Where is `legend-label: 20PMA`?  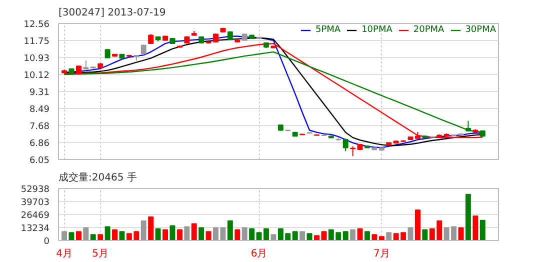
legend-label: 20PMA is located at coordinates (428, 30).